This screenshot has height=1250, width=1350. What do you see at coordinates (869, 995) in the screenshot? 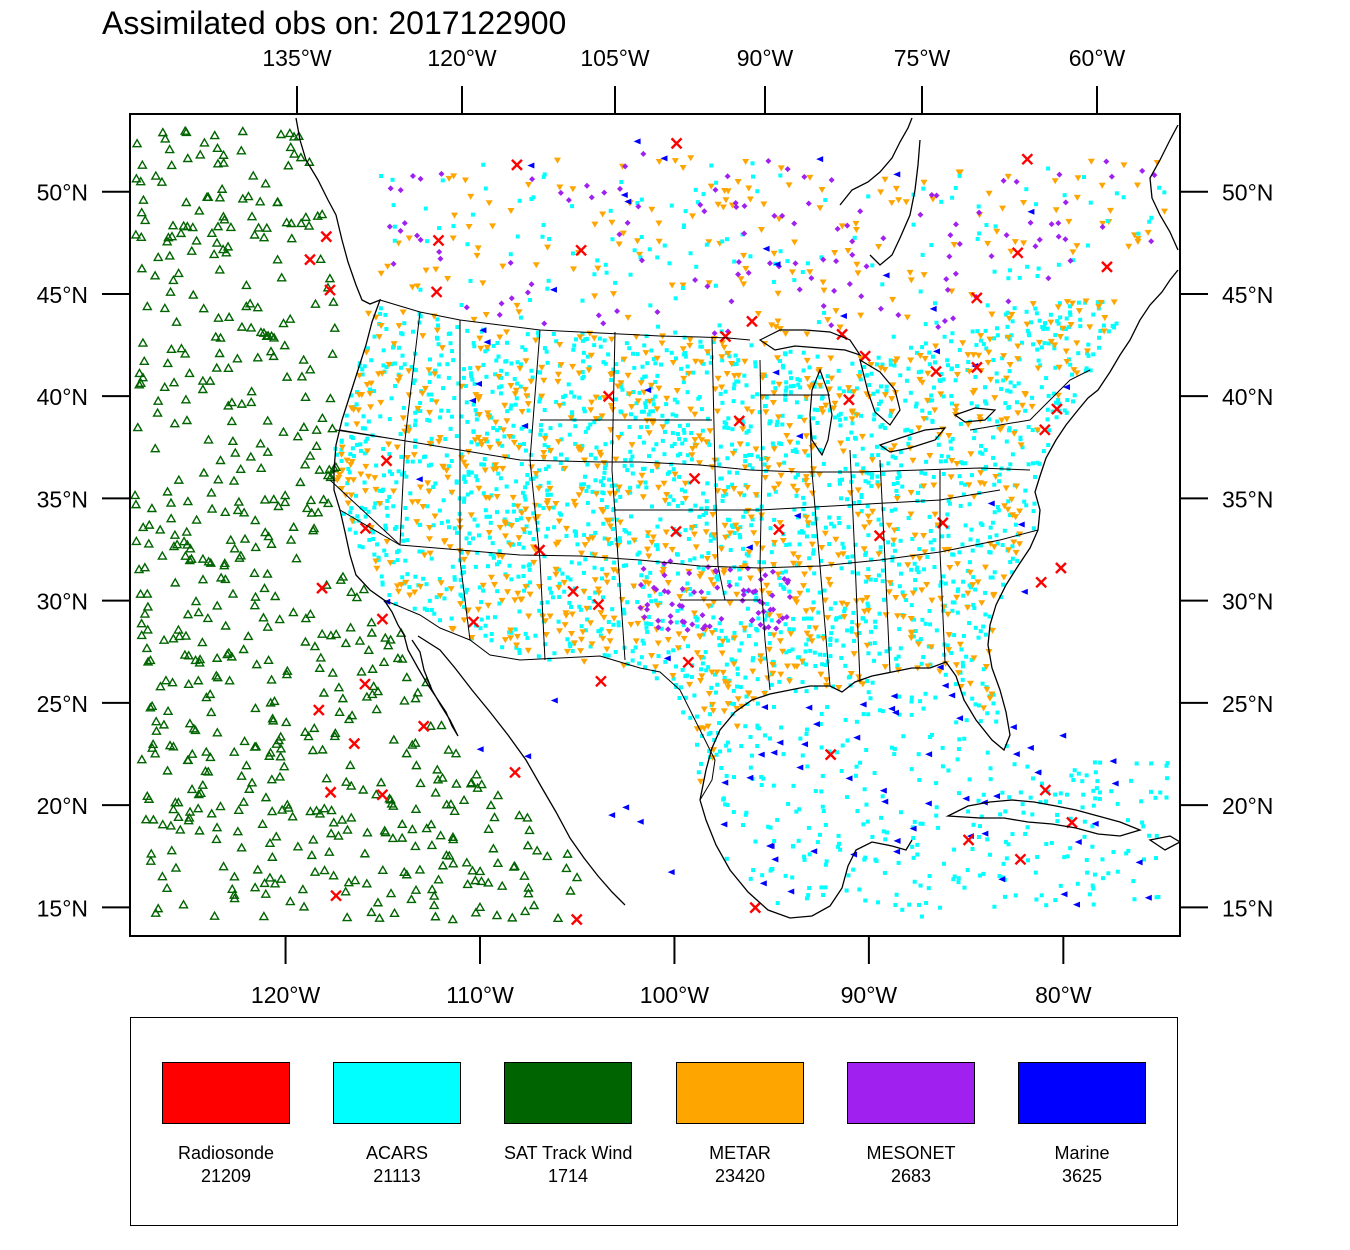
I see `lon-label-bottom: 90°W` at bounding box center [869, 995].